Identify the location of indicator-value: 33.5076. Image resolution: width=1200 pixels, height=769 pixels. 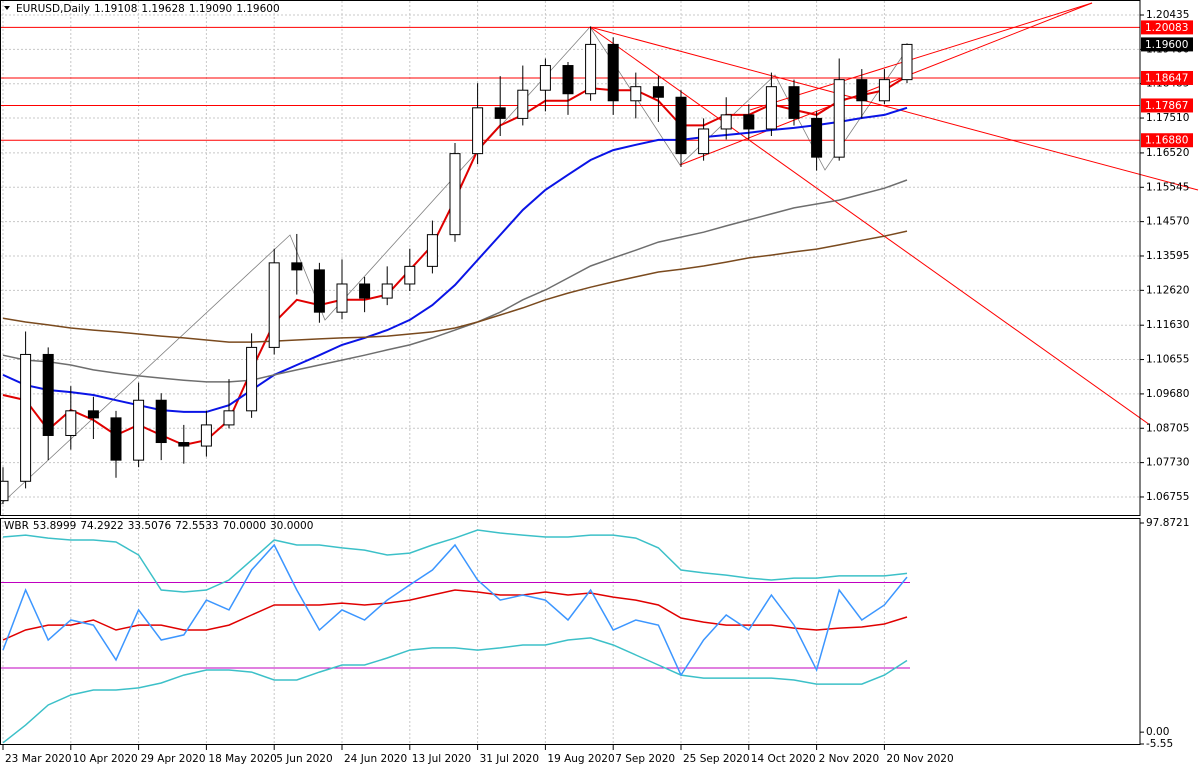
(150, 526).